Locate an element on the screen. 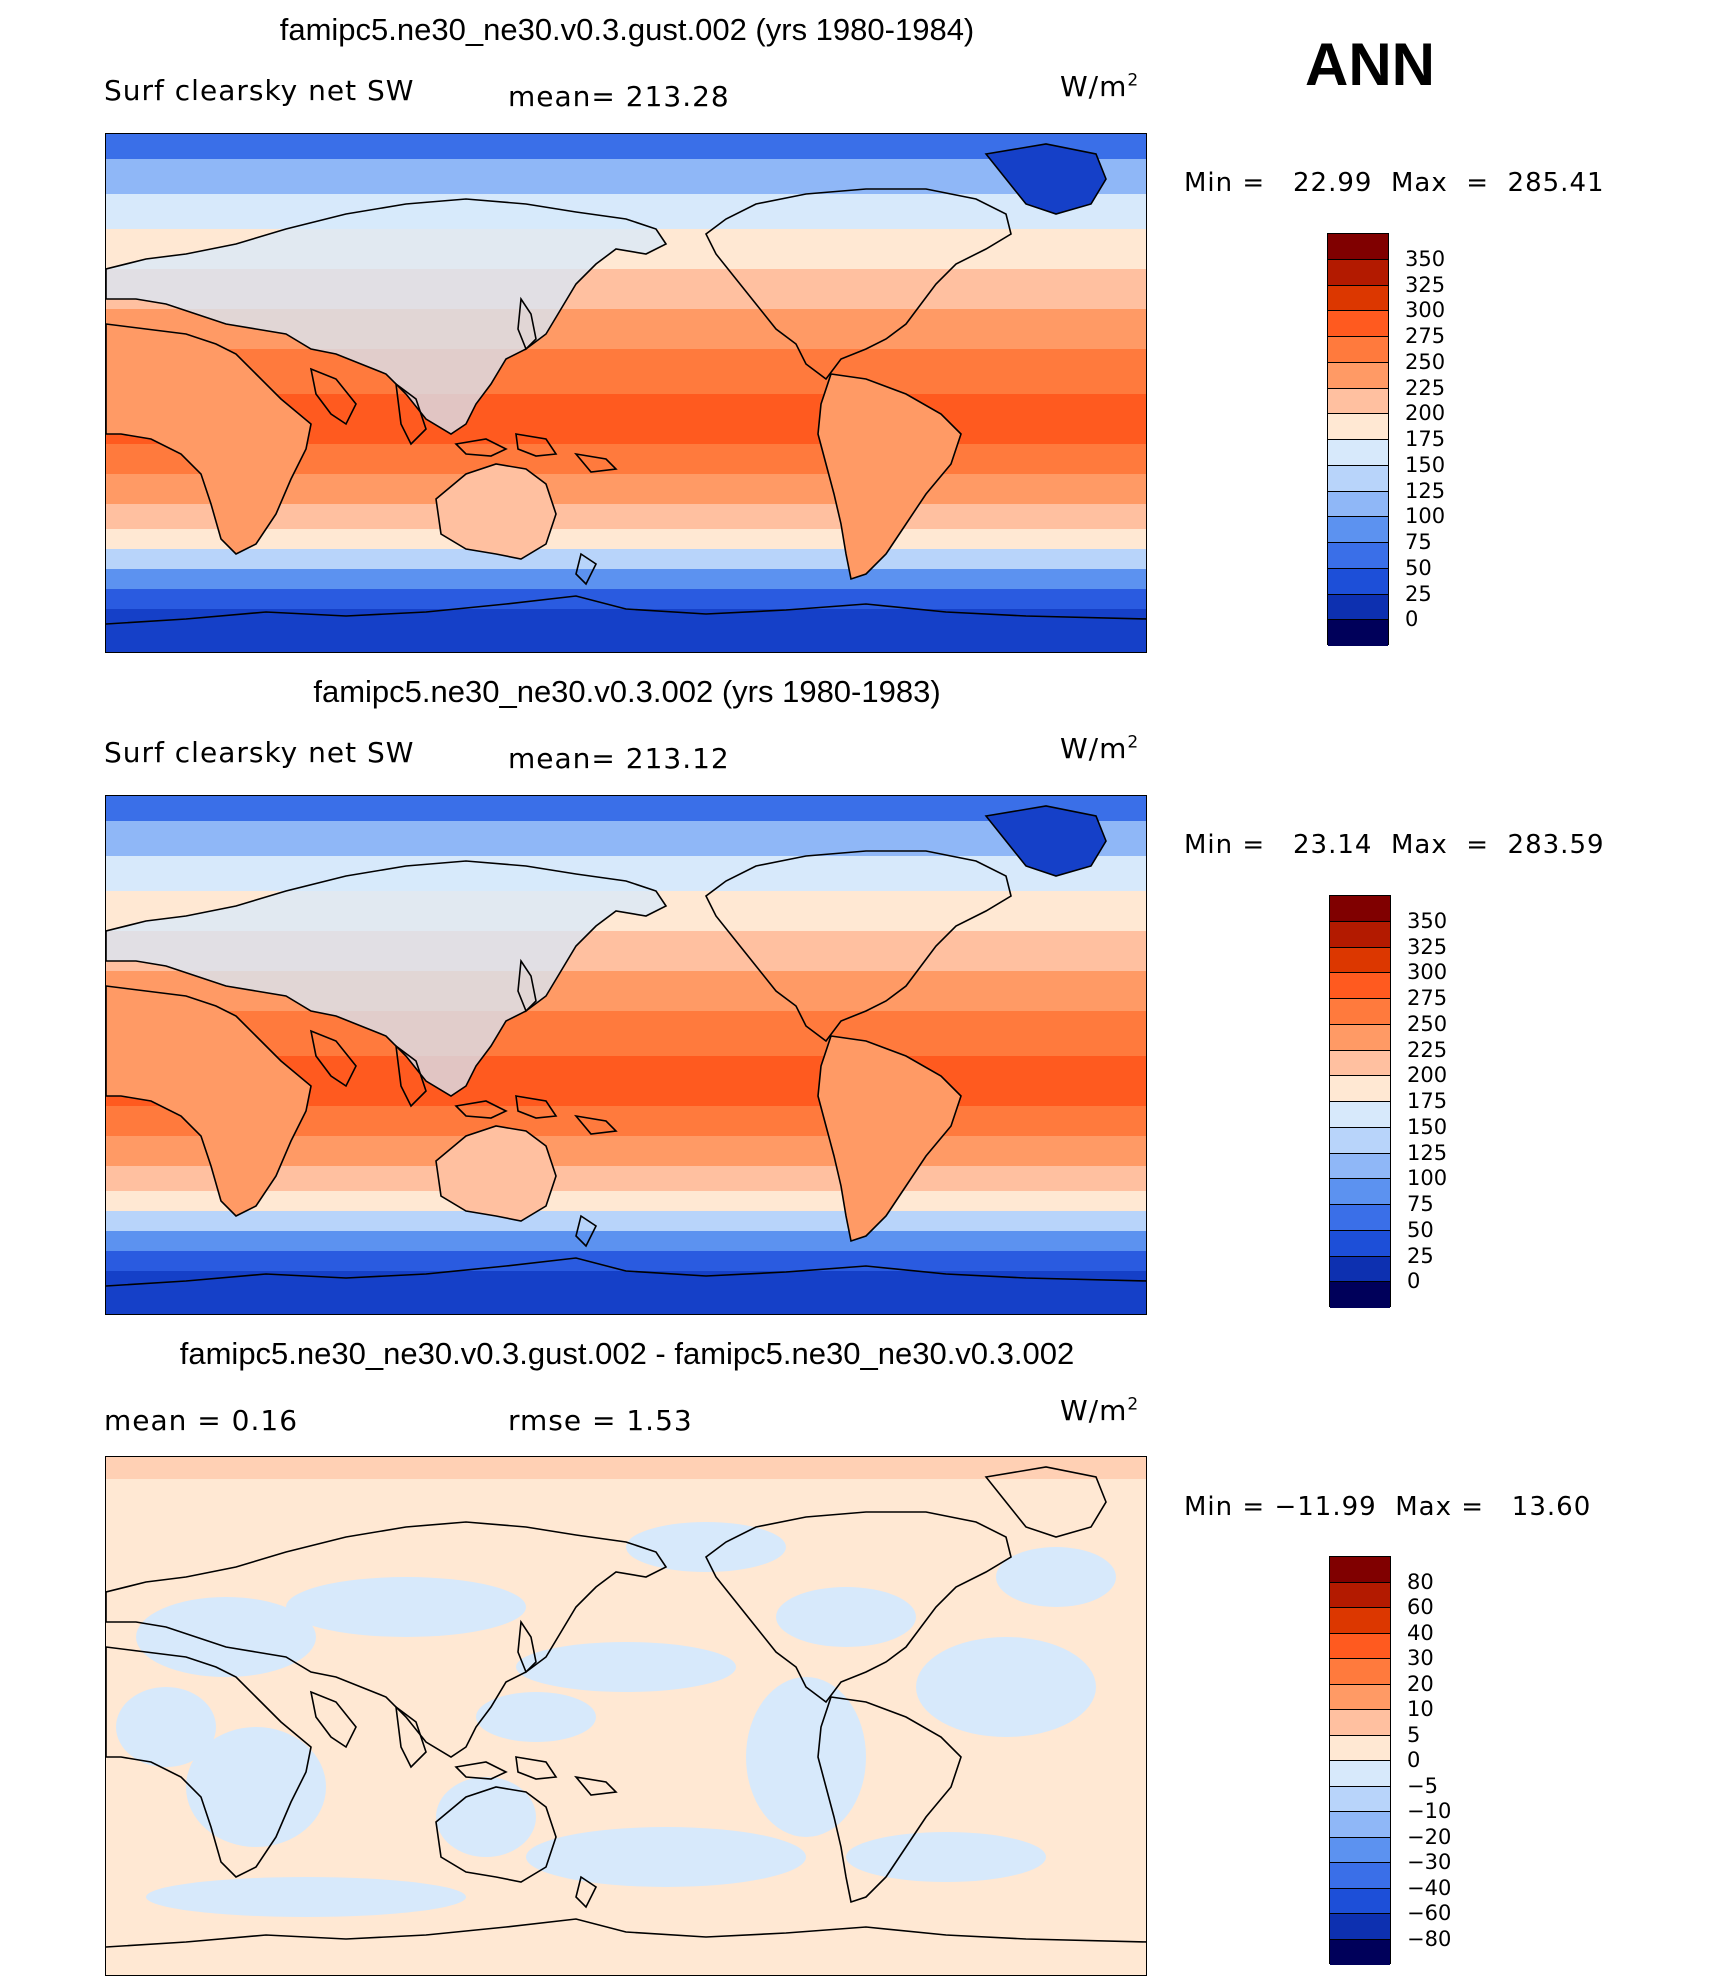  map-australia-fill is located at coordinates (496, 1173).